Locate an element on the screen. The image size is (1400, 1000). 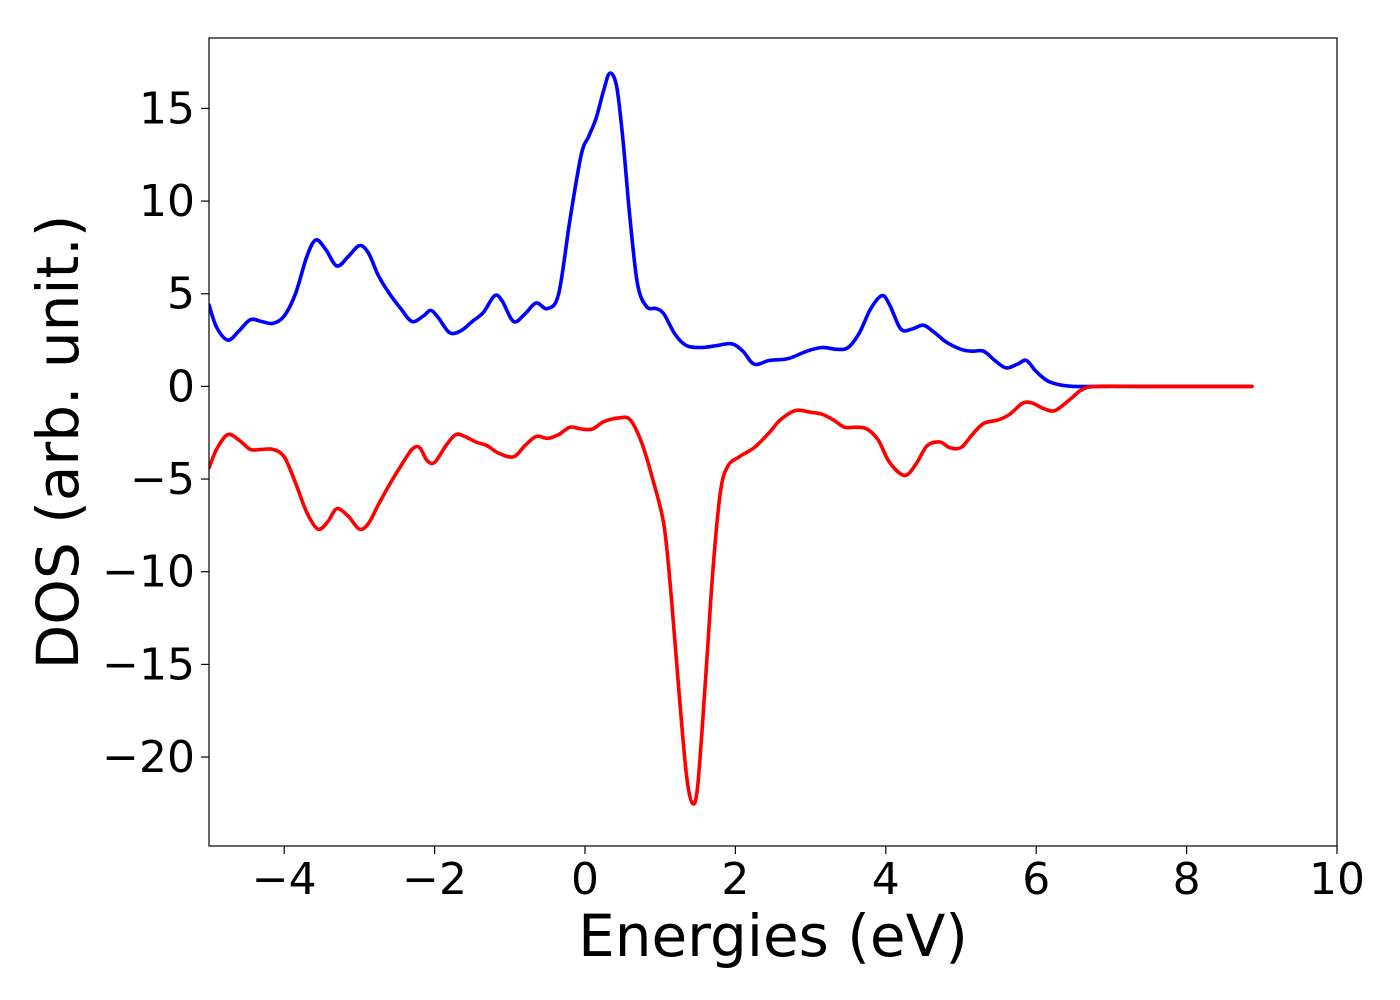
x-tick-label: 0 is located at coordinates (585, 879).